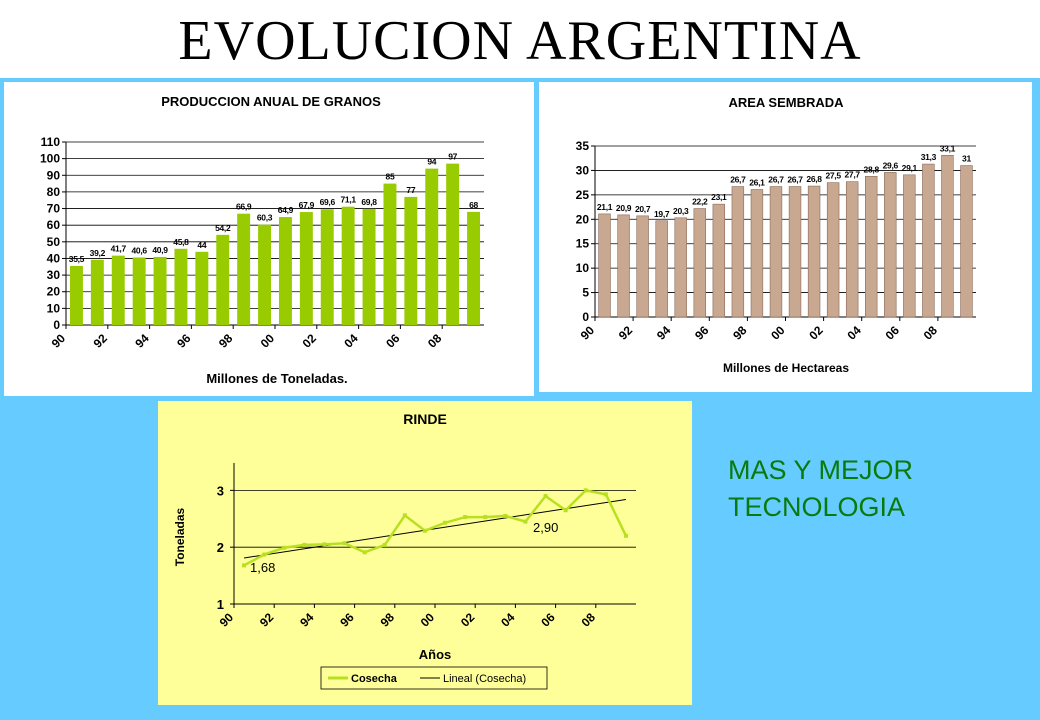  What do you see at coordinates (833, 176) in the screenshot?
I see `data-label: 27,5` at bounding box center [833, 176].